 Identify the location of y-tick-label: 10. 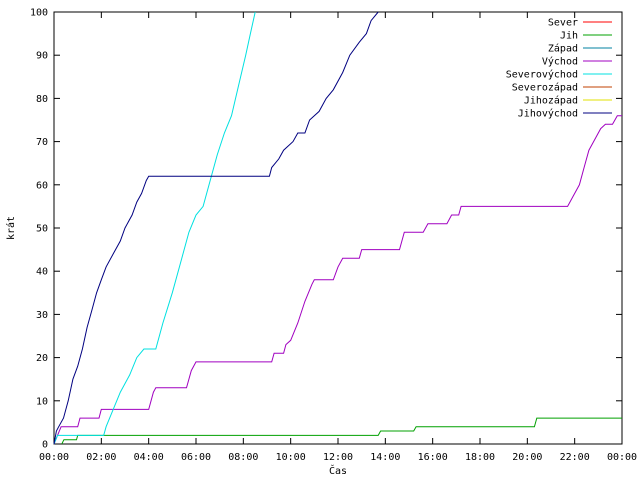
(42, 401).